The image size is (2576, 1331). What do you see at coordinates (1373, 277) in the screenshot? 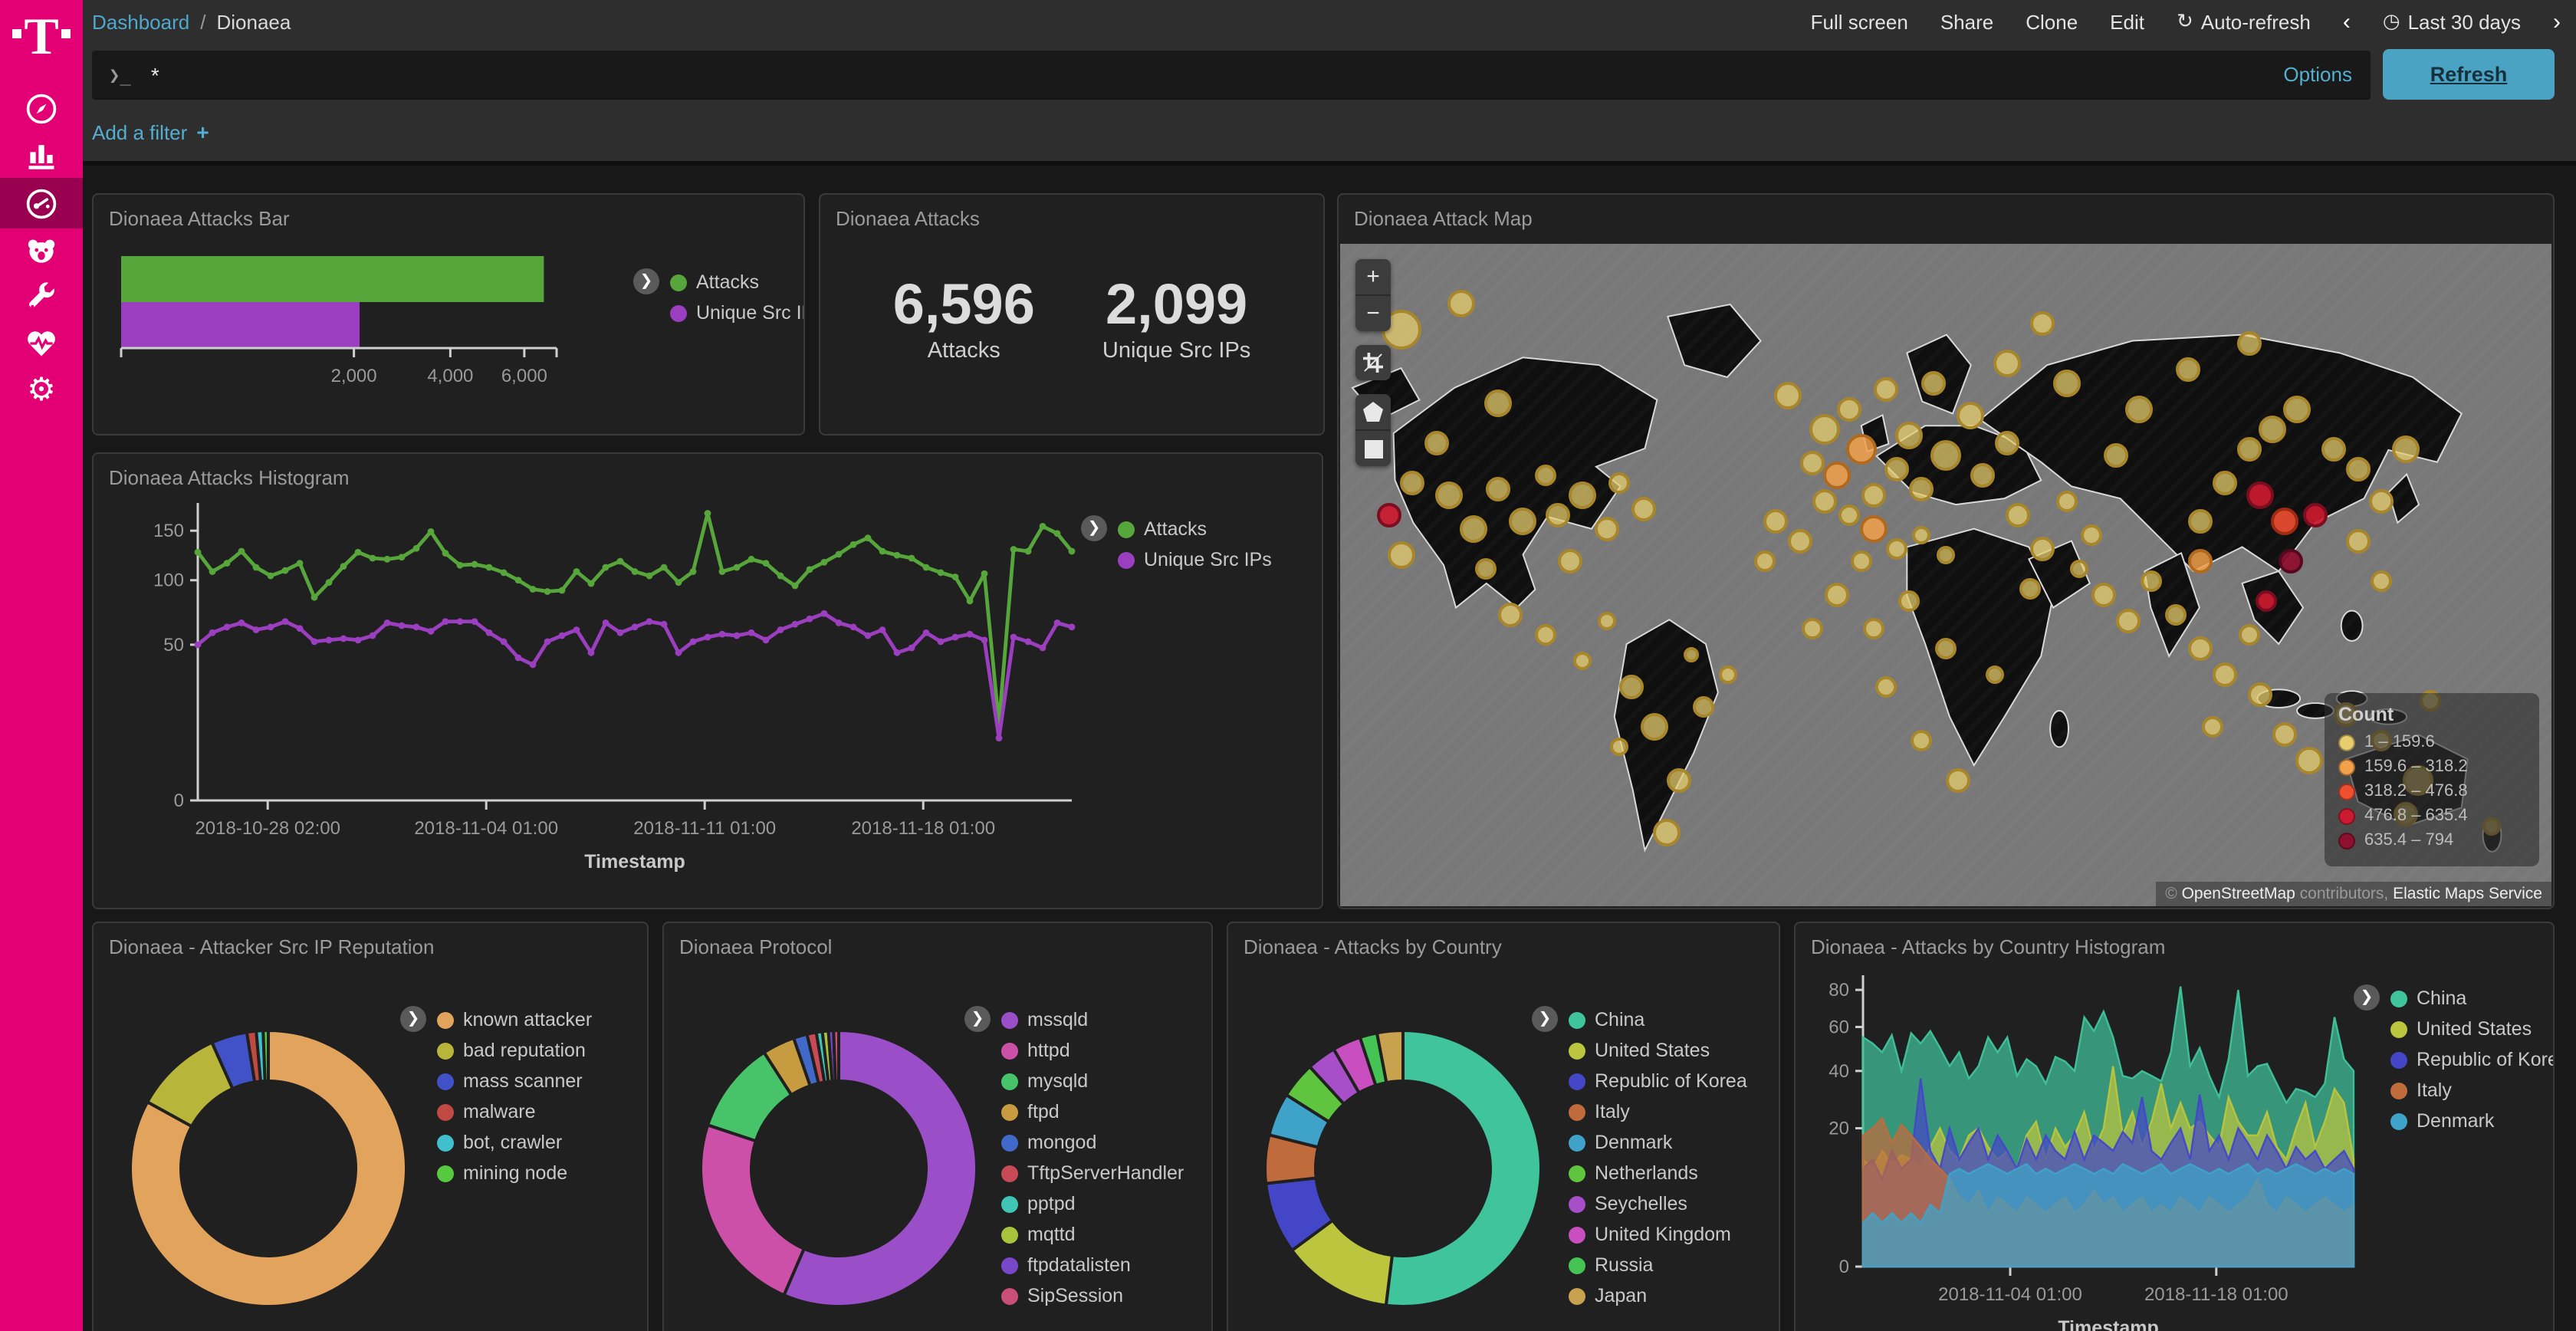
I see `map-zoom-in-button: +` at bounding box center [1373, 277].